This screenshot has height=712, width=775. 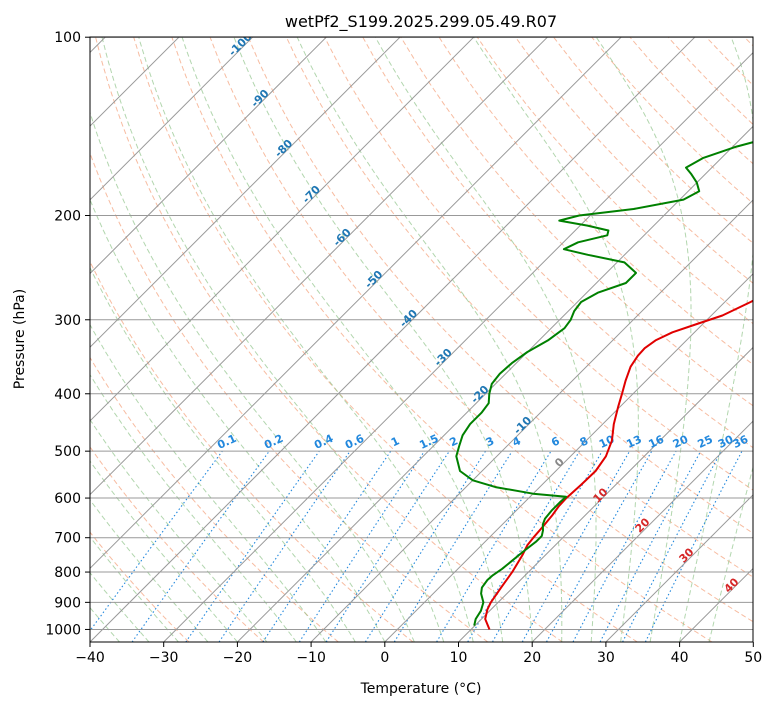 I want to click on y-tick-label: 800, so click(x=67, y=573).